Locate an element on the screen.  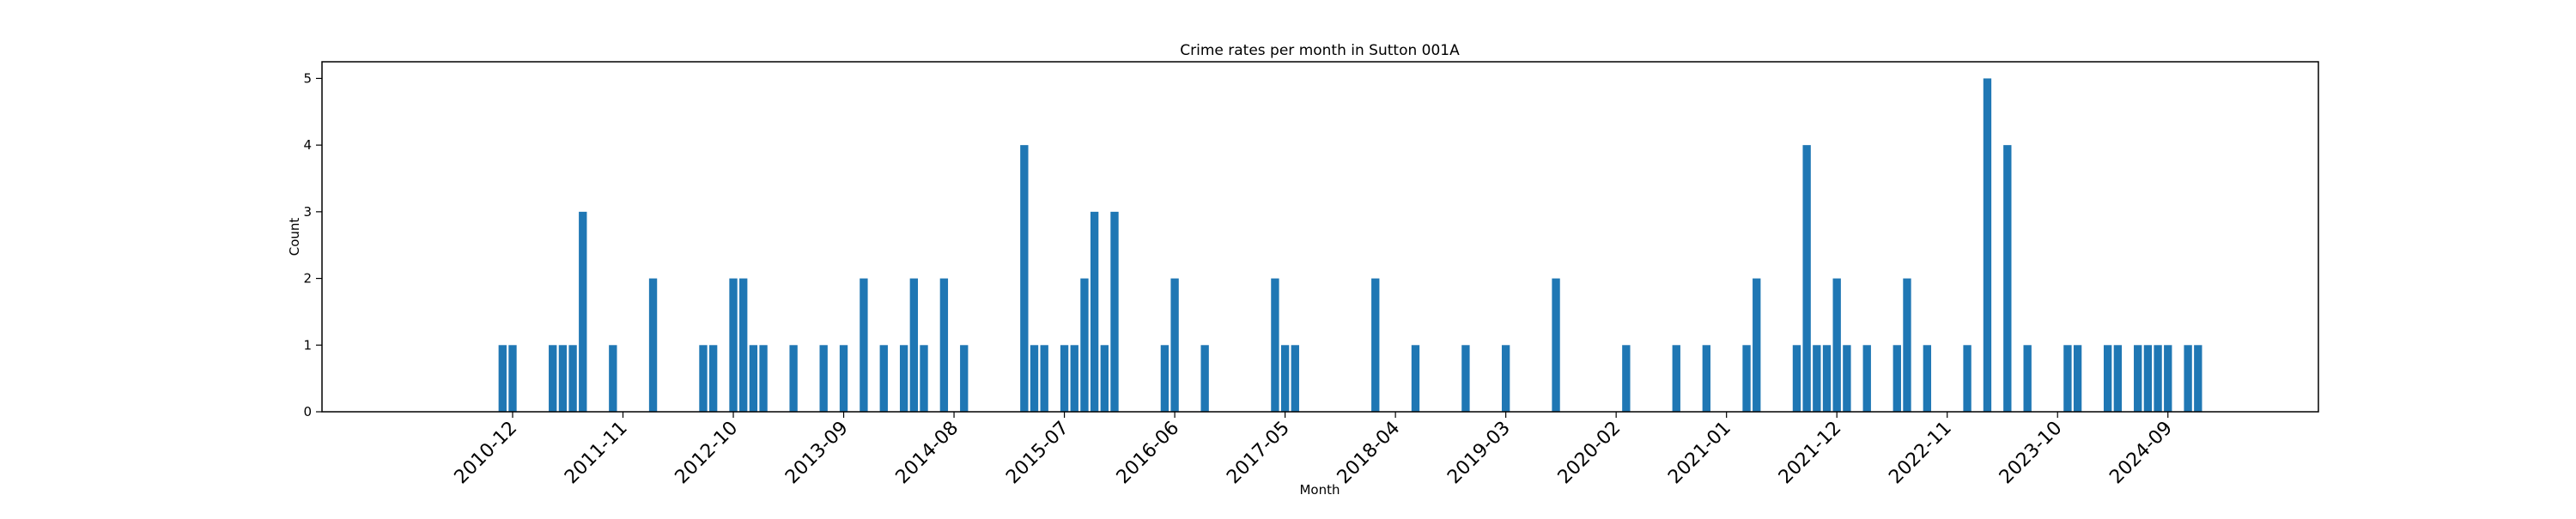
x-axis-label: Month is located at coordinates (1319, 490).